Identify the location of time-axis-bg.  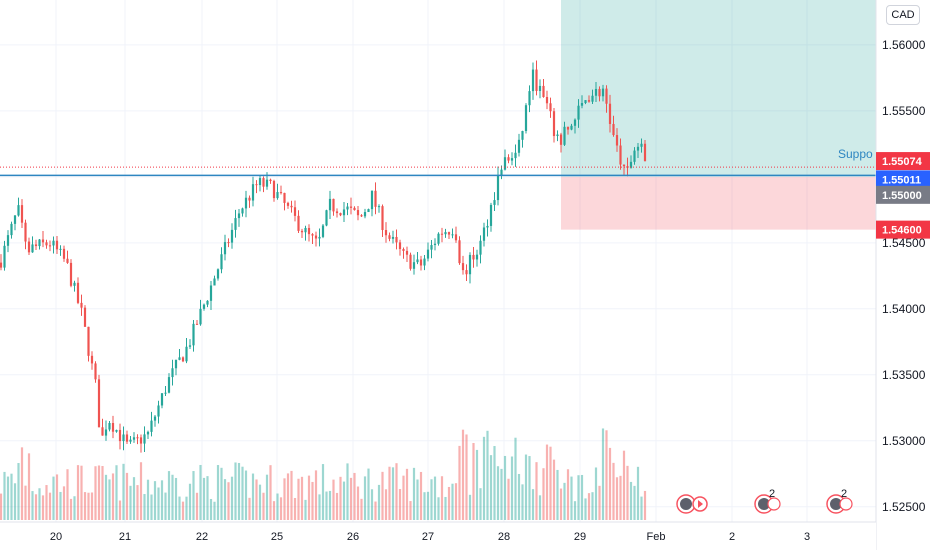
(438, 536).